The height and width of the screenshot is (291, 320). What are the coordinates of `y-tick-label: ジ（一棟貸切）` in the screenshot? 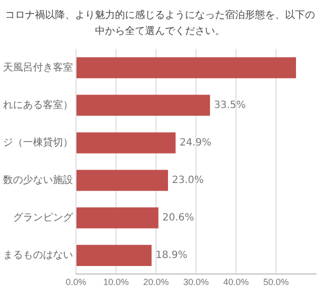 It's located at (38, 142).